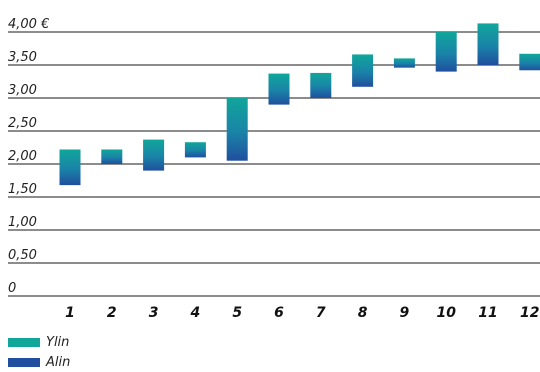 Image resolution: width=540 pixels, height=372 pixels. Describe the element at coordinates (24, 342) in the screenshot. I see `legend-swatch-high` at that location.